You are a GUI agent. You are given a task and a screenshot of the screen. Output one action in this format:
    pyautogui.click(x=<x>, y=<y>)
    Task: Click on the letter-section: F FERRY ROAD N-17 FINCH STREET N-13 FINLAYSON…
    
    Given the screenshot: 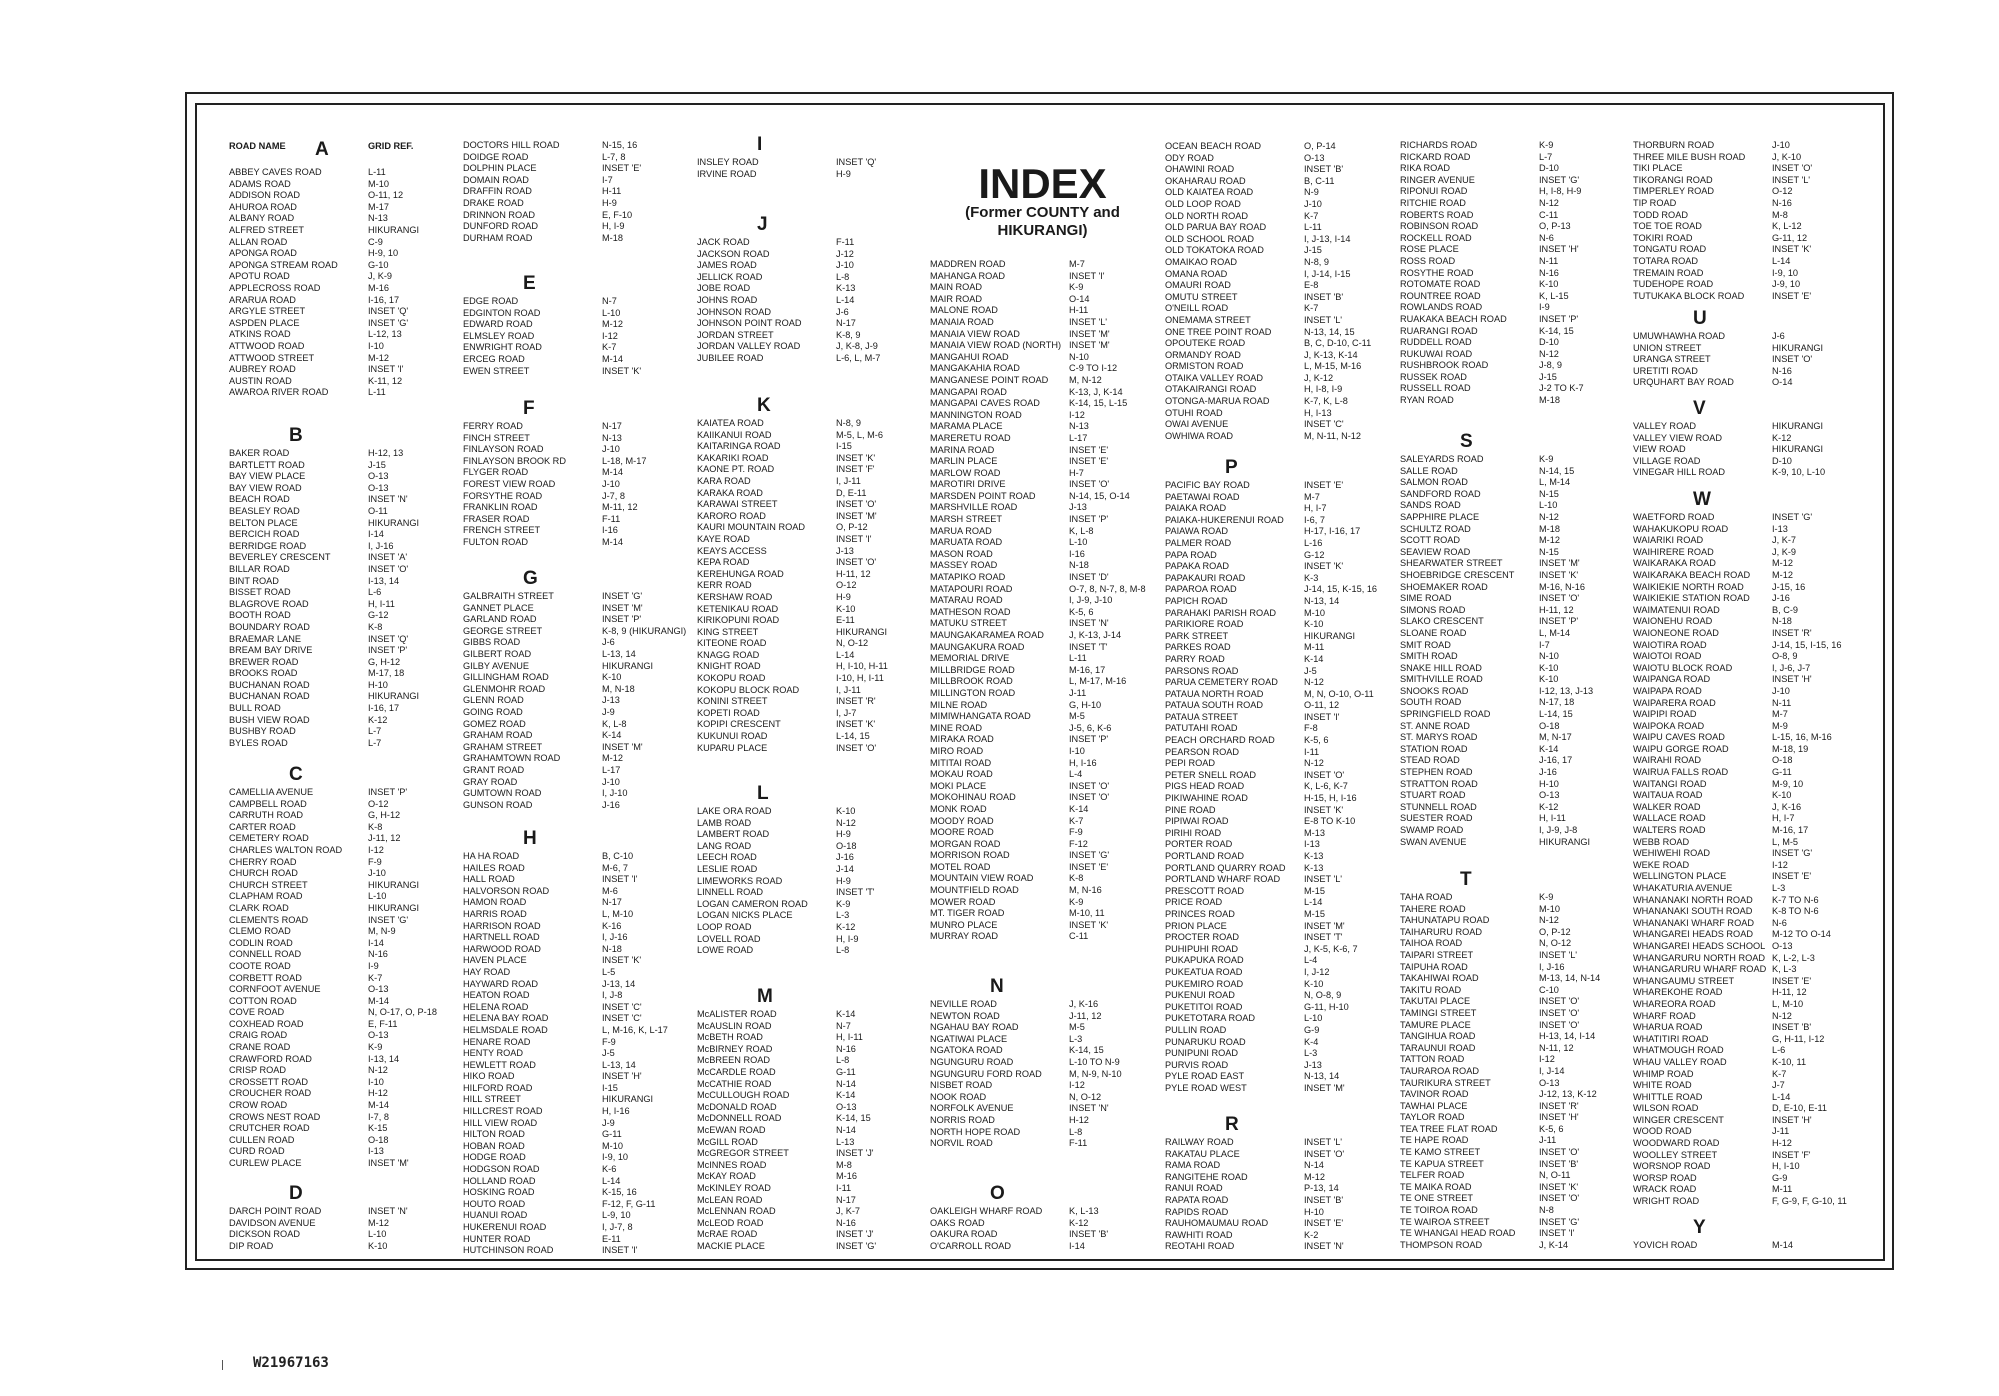 What is the action you would take?
    pyautogui.click(x=579, y=474)
    